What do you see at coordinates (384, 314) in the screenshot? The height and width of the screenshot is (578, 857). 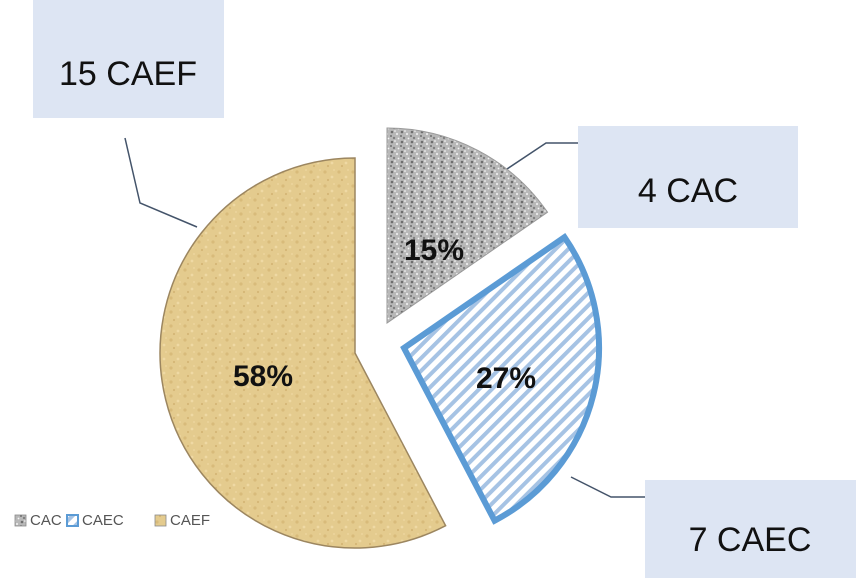 I see `percent-labels: 15% 27% 58%` at bounding box center [384, 314].